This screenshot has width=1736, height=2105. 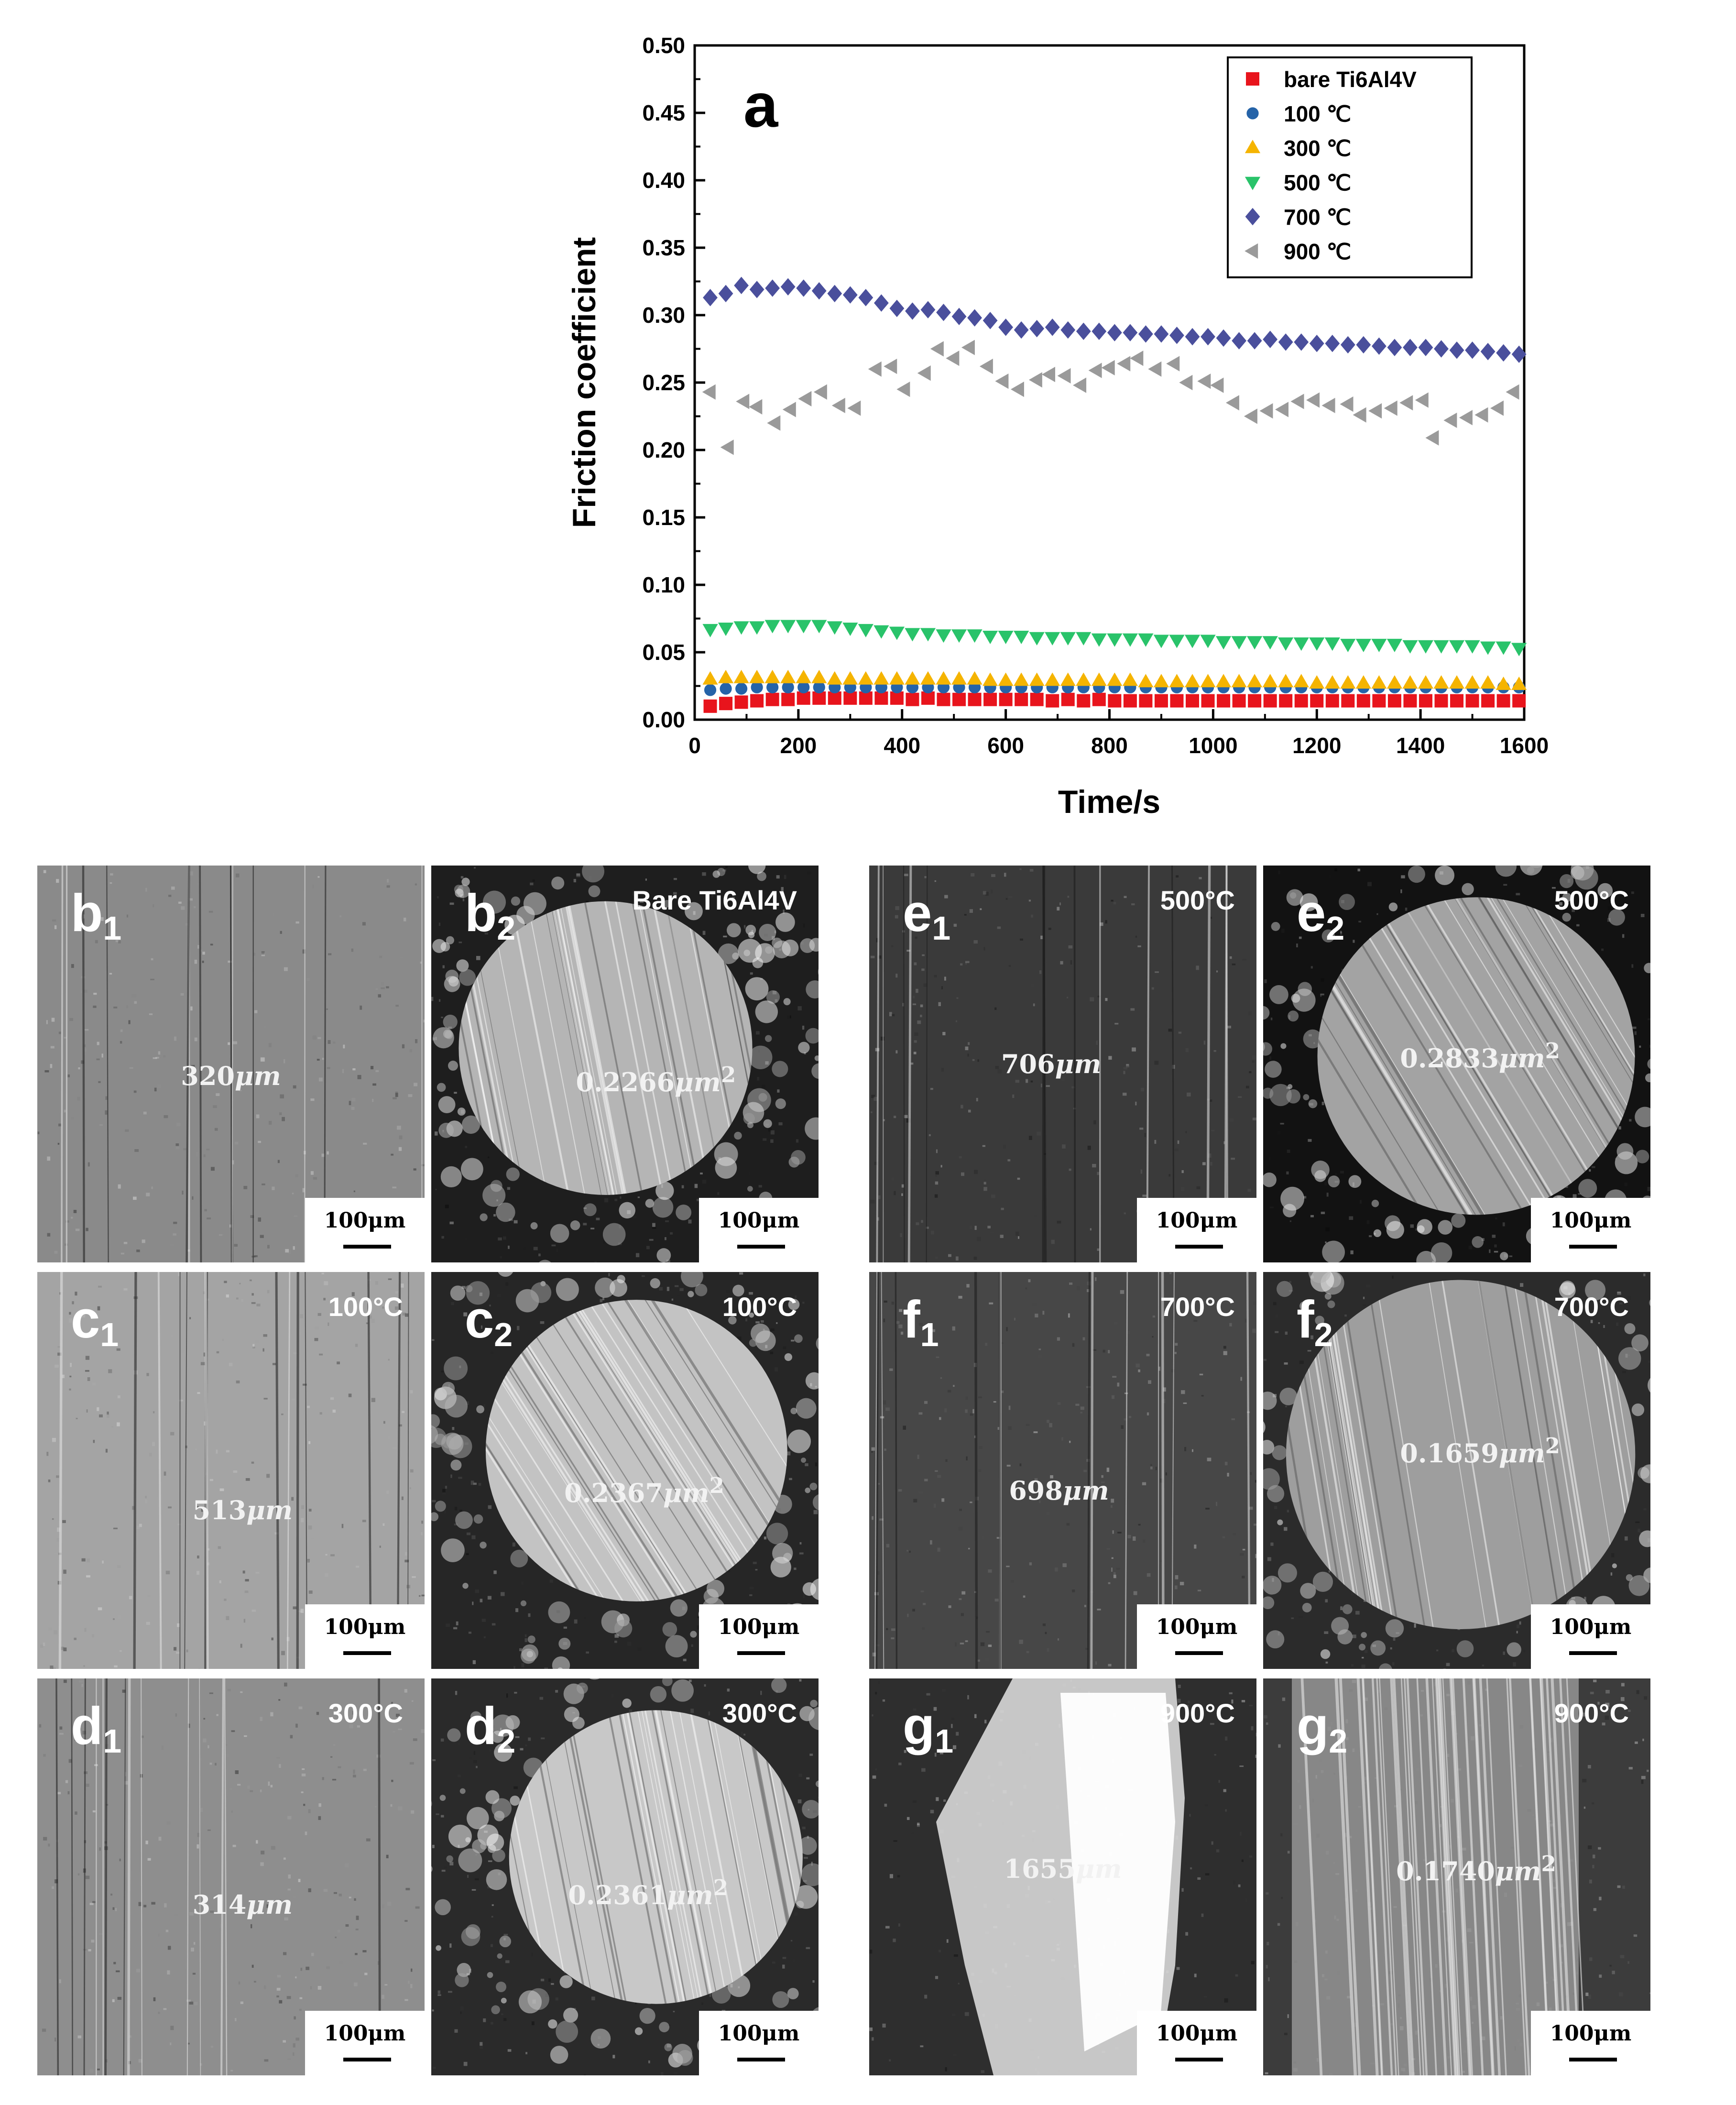 I want to click on panel-letter: d, so click(x=481, y=1726).